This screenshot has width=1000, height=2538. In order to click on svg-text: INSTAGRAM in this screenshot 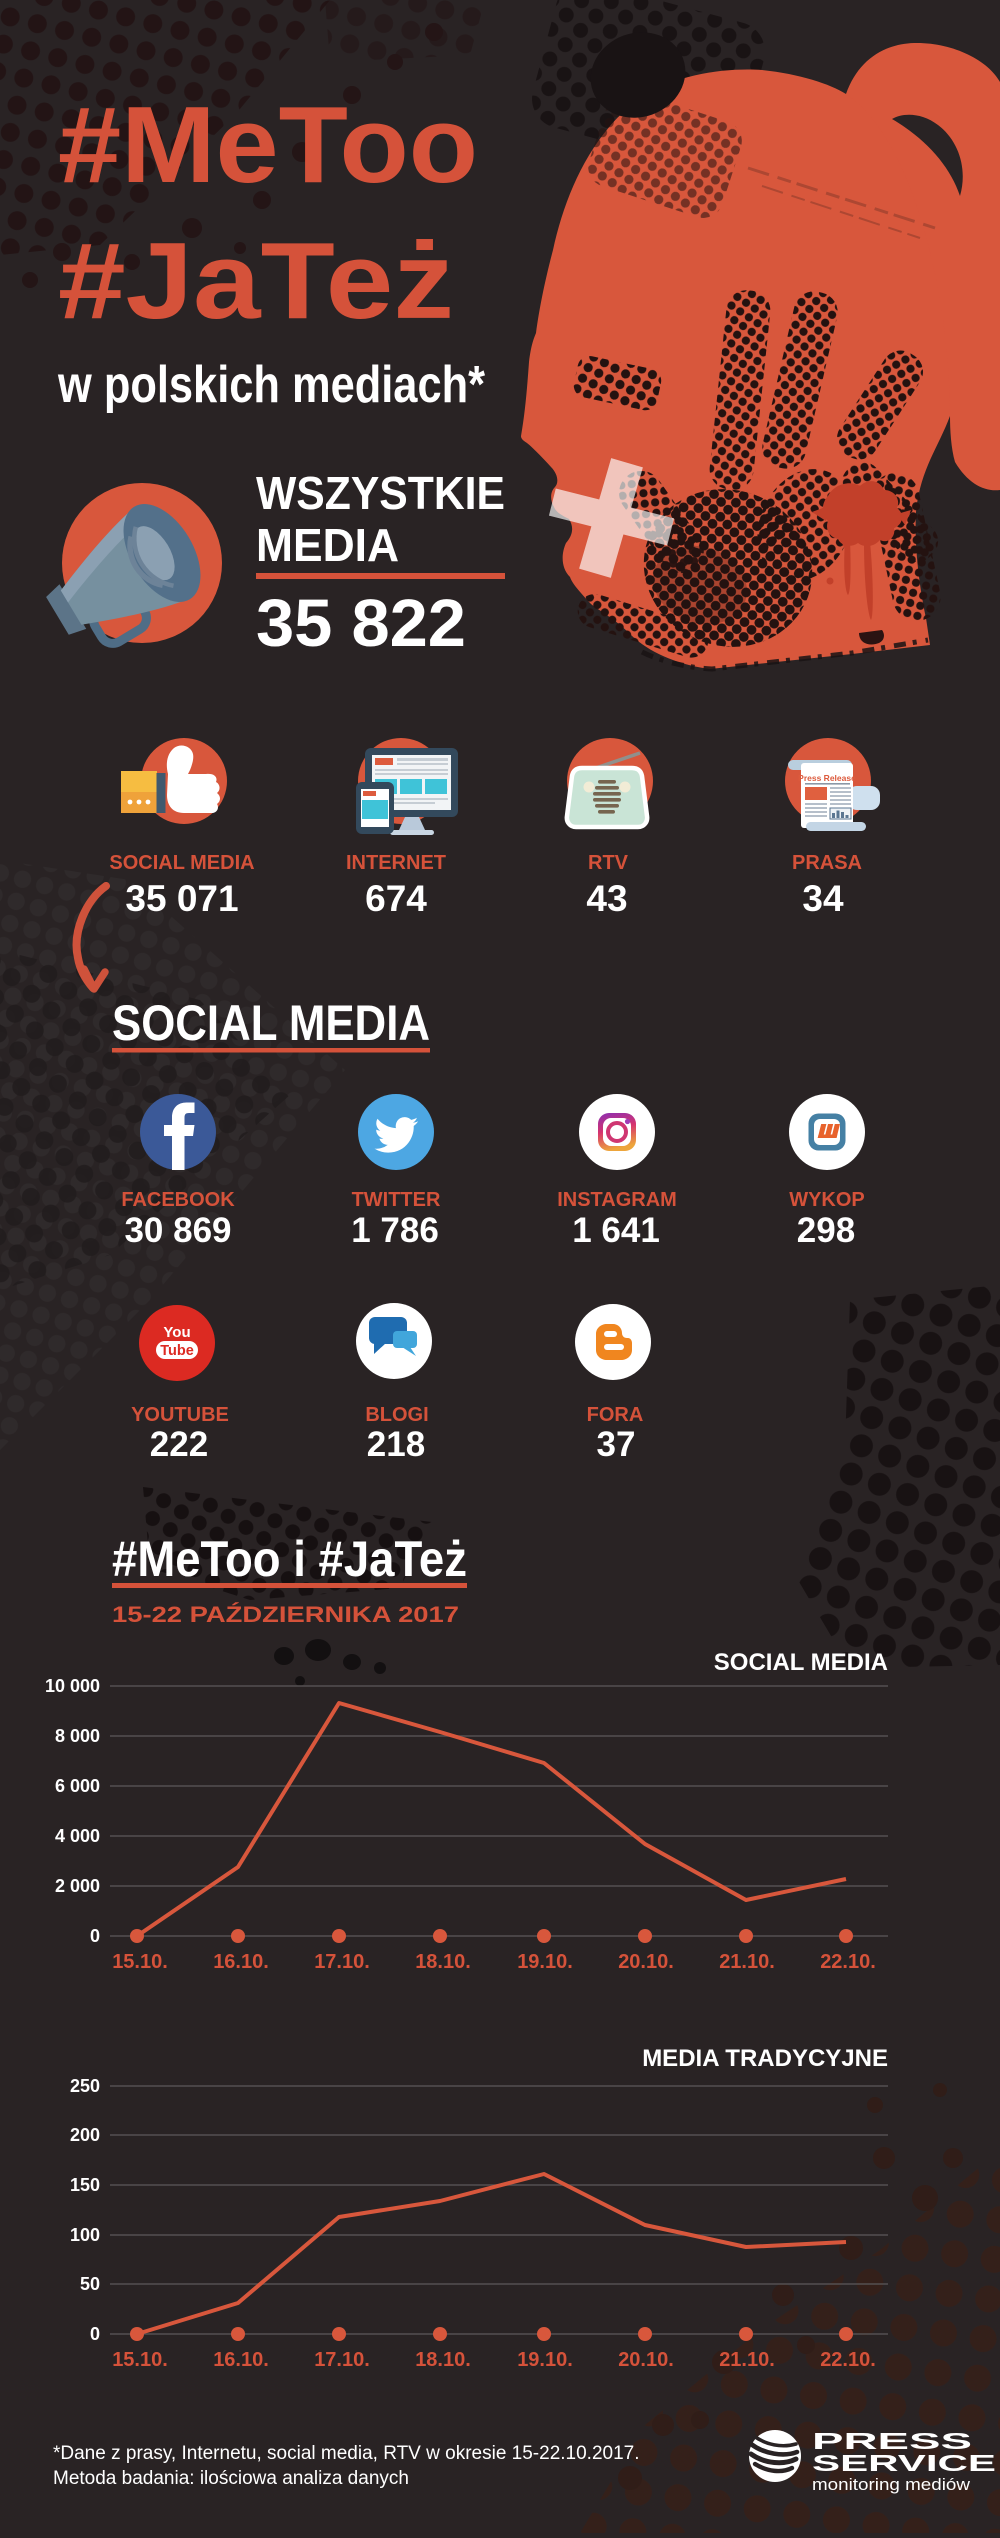, I will do `click(617, 1200)`.